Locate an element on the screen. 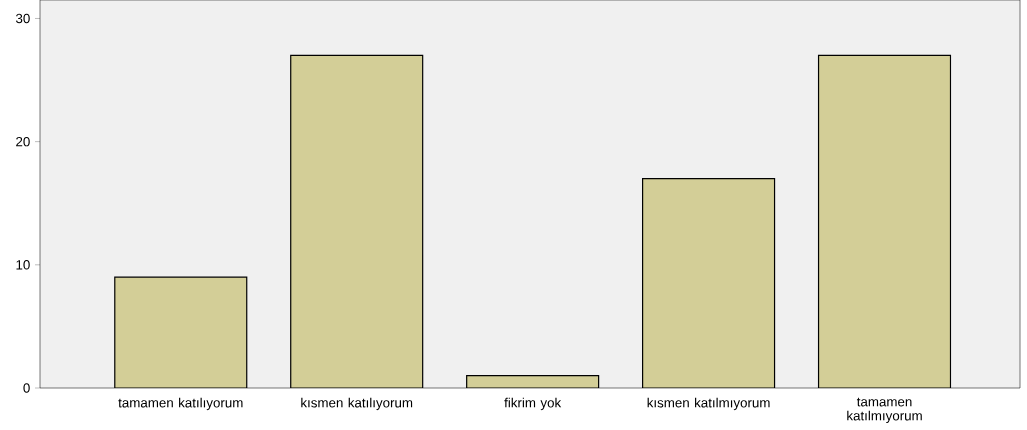  y-tick-label: 0 is located at coordinates (26, 388).